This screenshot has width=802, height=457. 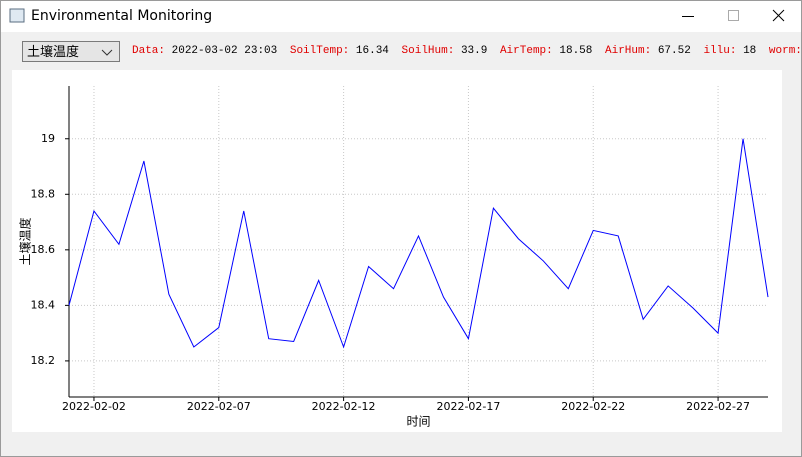 I want to click on x-tick-label: 2022-02-22, so click(x=593, y=406).